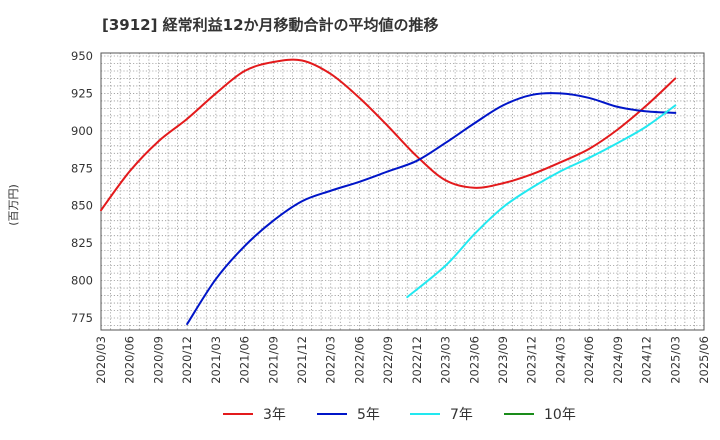 Image resolution: width=720 pixels, height=440 pixels. I want to click on x-tick-label: 2024/03, so click(560, 360).